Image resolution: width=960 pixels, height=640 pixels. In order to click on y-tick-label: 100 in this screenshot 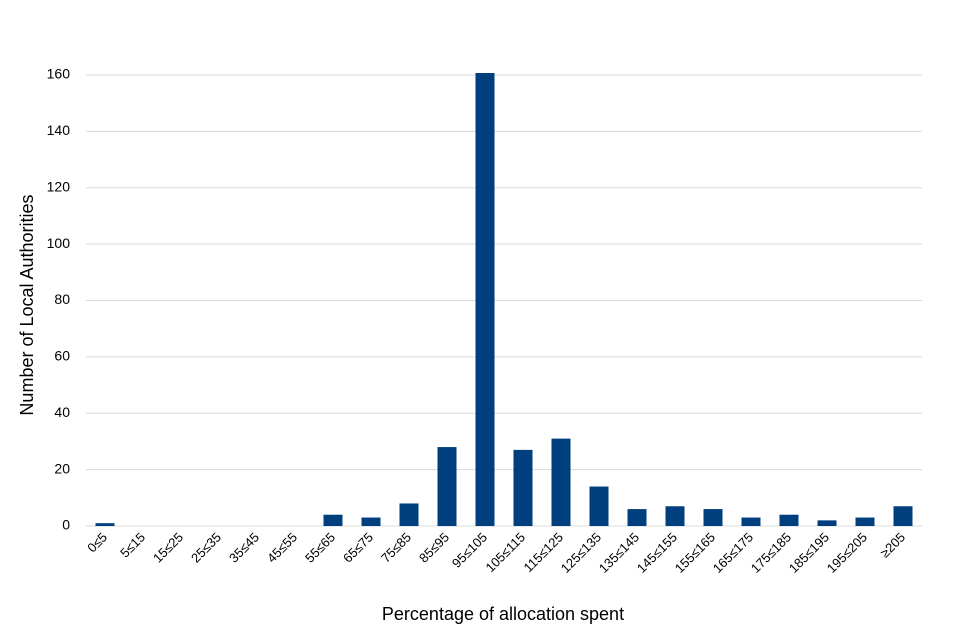, I will do `click(59, 243)`.